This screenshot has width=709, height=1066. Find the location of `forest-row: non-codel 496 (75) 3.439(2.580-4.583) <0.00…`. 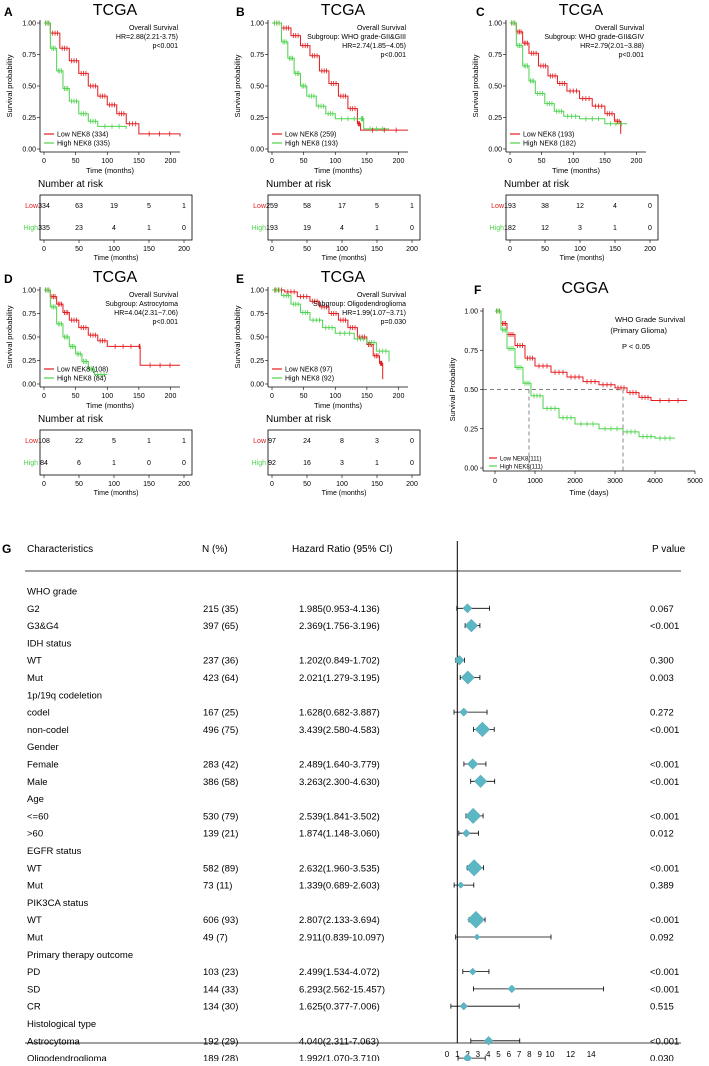

forest-row: non-codel 496 (75) 3.439(2.580-4.583) <0.00… is located at coordinates (353, 729).